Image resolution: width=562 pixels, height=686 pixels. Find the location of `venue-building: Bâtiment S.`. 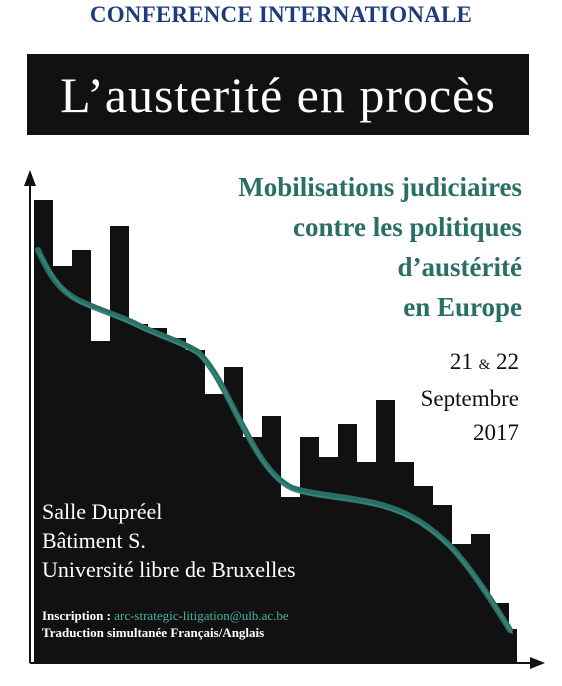

venue-building: Bâtiment S. is located at coordinates (94, 540).